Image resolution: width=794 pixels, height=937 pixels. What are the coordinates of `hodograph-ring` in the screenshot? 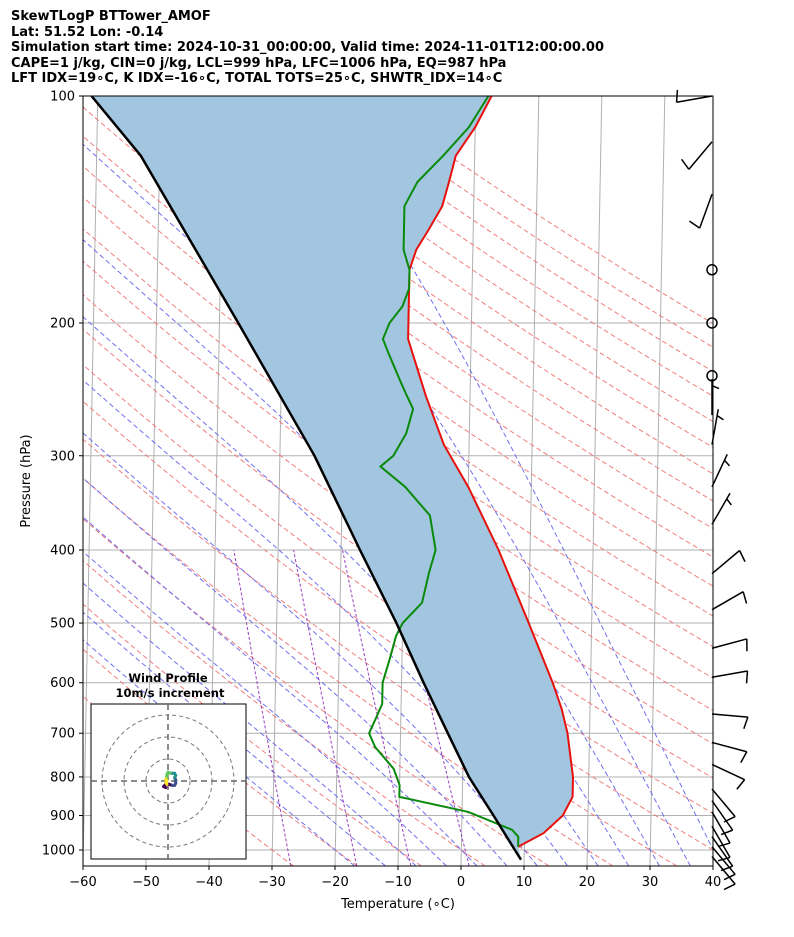 It's located at (168, 781).